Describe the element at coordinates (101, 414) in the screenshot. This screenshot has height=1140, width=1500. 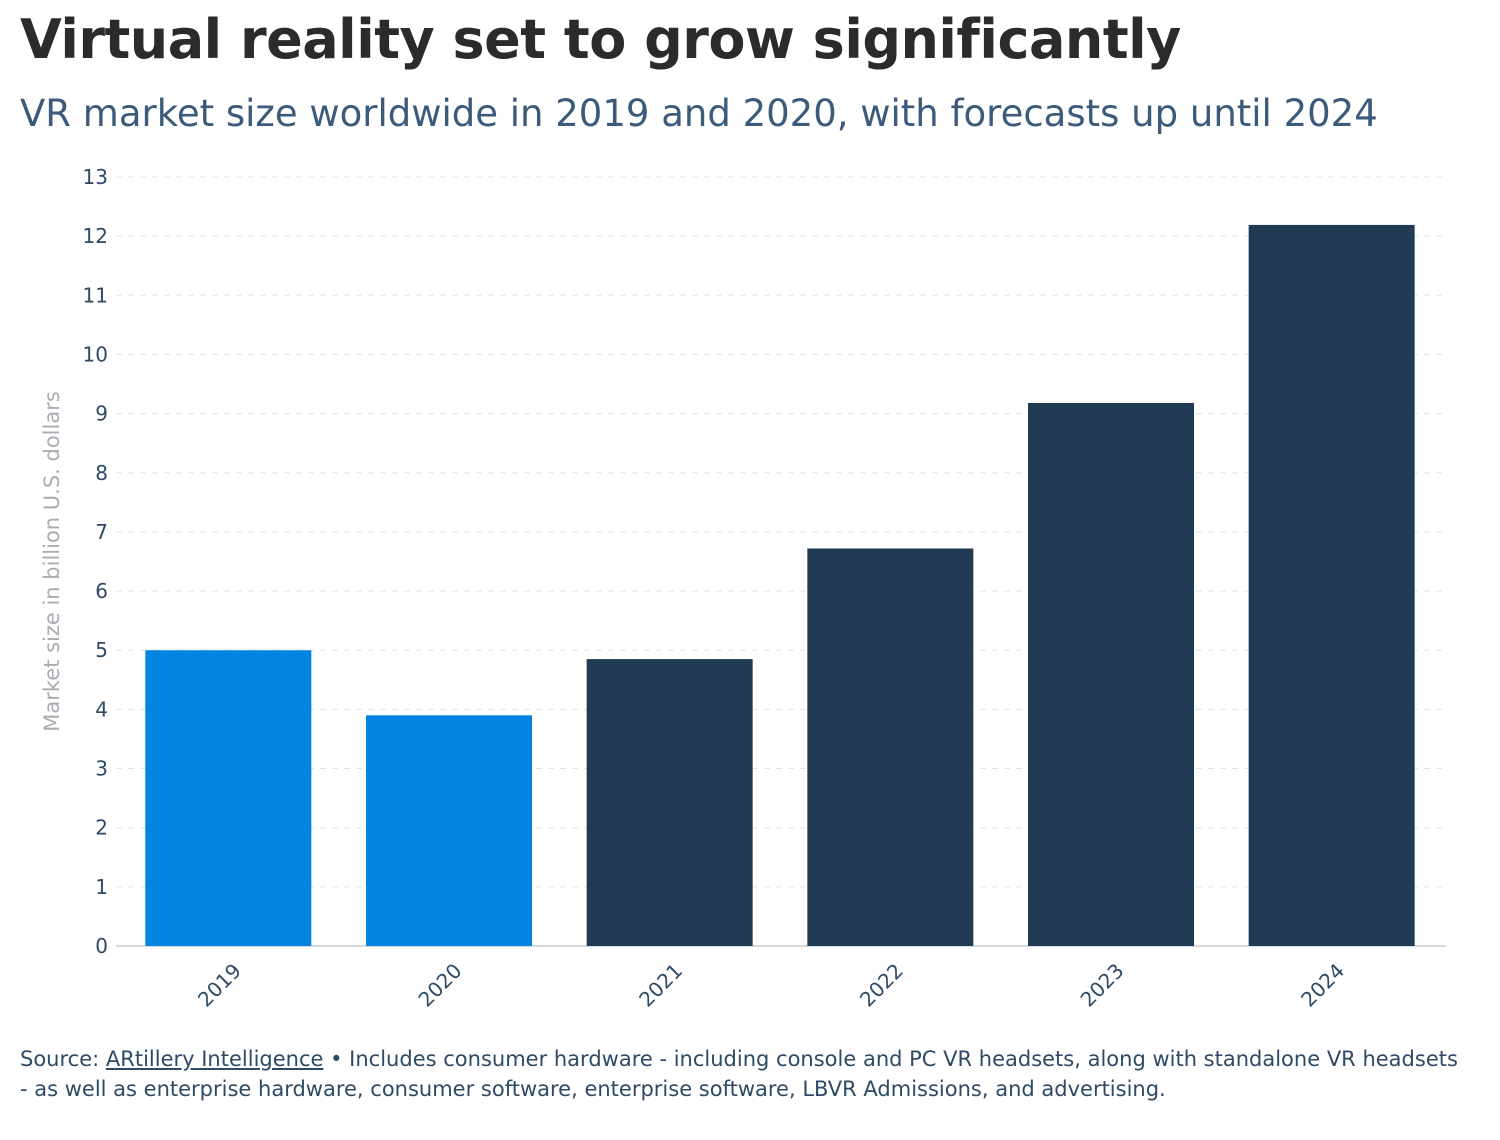
I see `y-tick-label: 9` at that location.